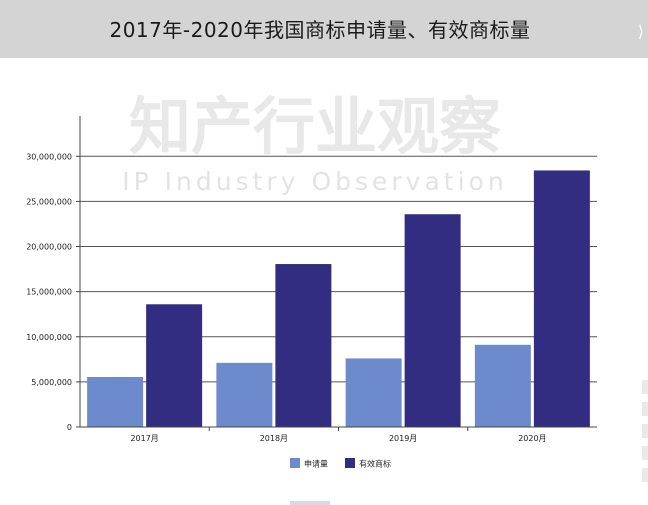  I want to click on y-tick-label: 0, so click(69, 427).